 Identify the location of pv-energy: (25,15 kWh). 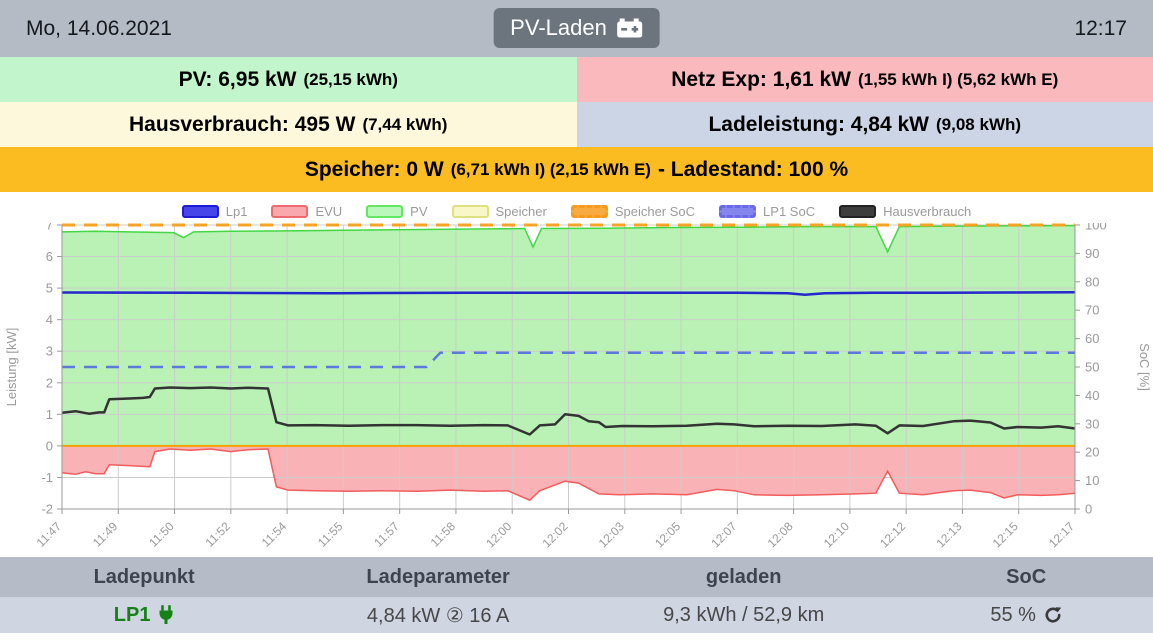
(350, 79).